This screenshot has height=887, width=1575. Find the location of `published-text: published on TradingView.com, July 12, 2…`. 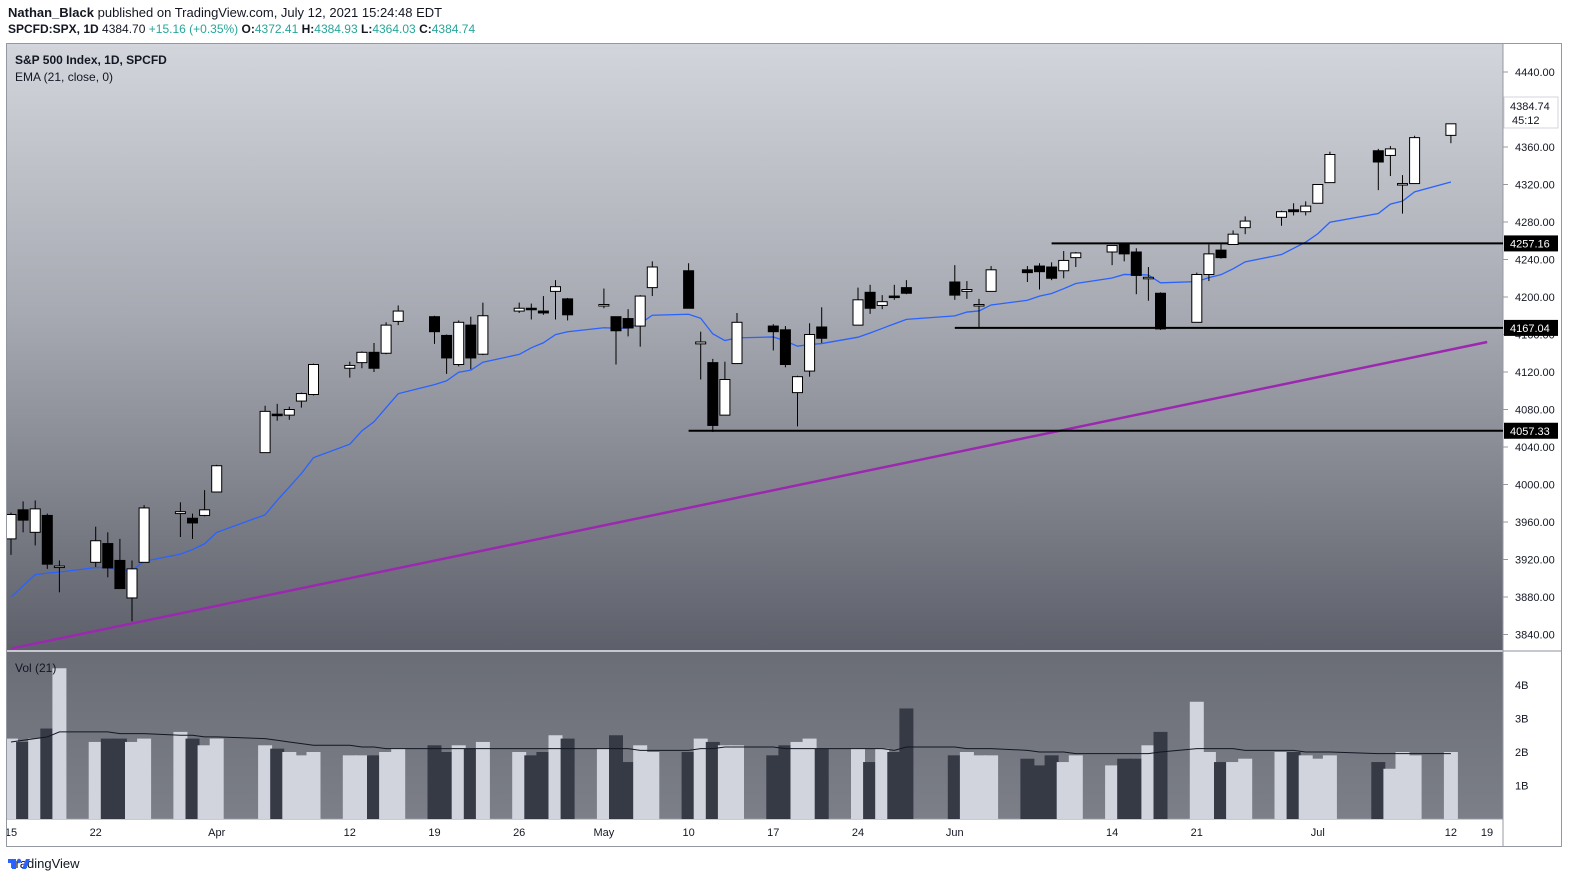

published-text: published on TradingView.com, July 12, 2… is located at coordinates (270, 12).